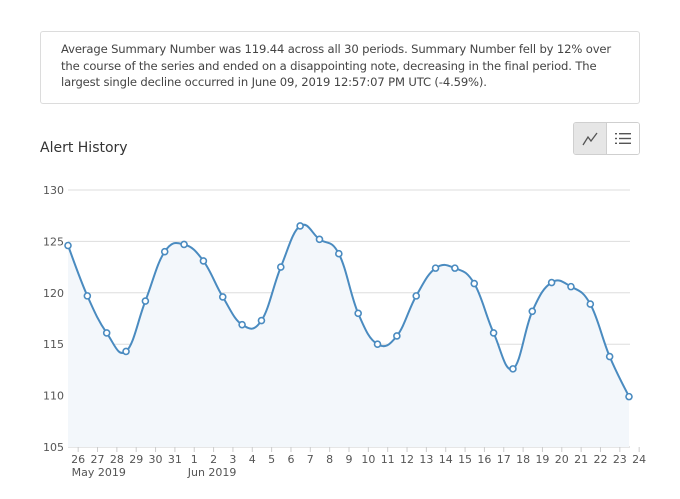 The width and height of the screenshot is (680, 499). I want to click on x-tick-label: 1, so click(194, 459).